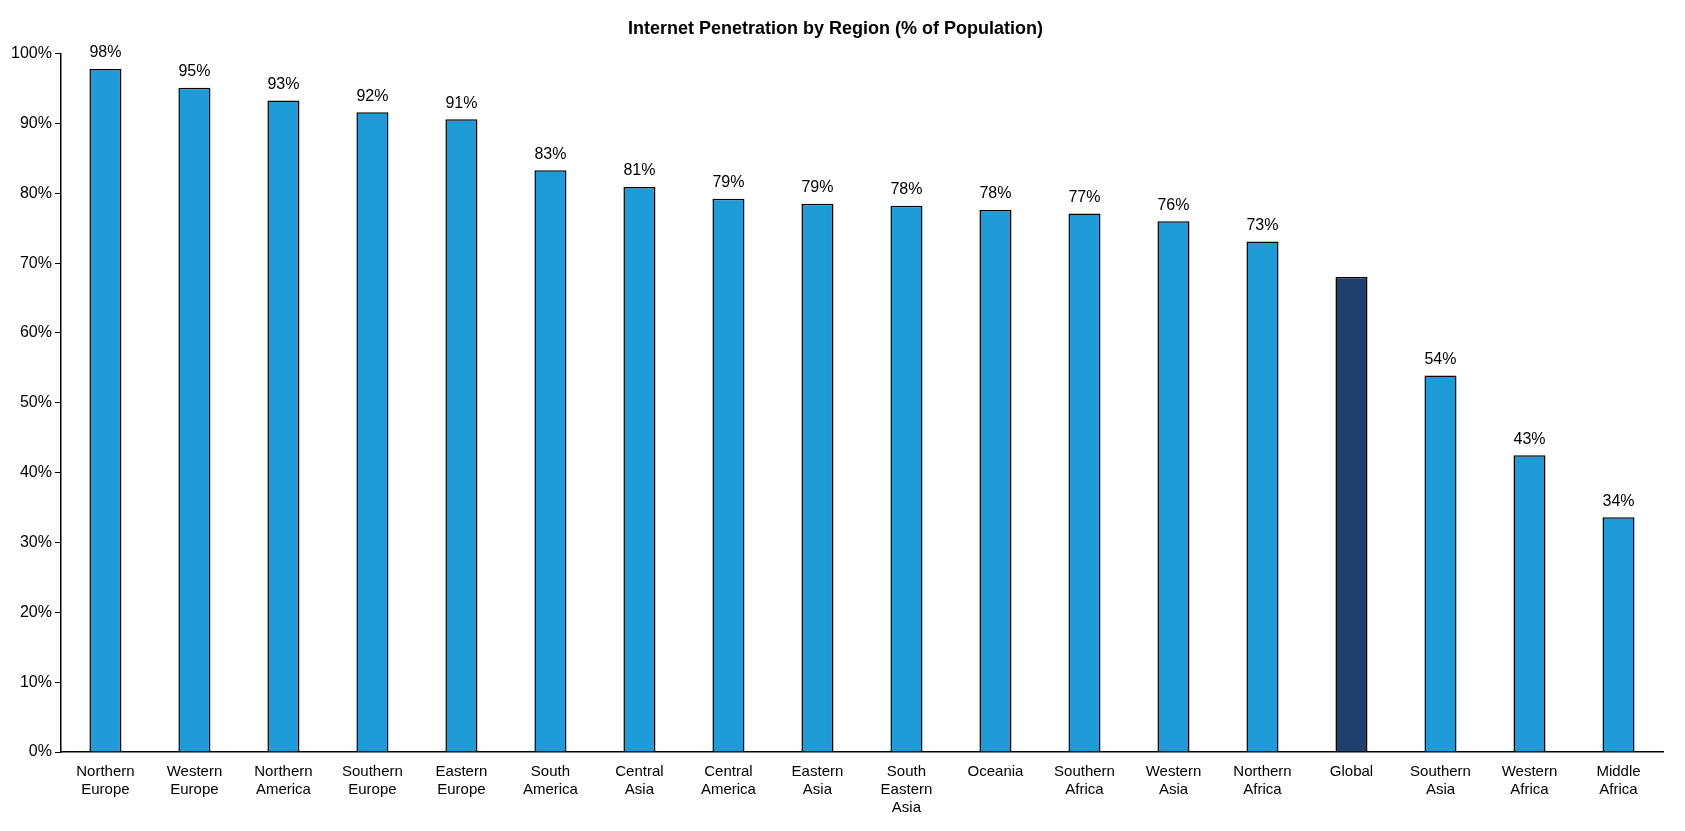  What do you see at coordinates (1084, 780) in the screenshot?
I see `x-tick-label: Southern Africa` at bounding box center [1084, 780].